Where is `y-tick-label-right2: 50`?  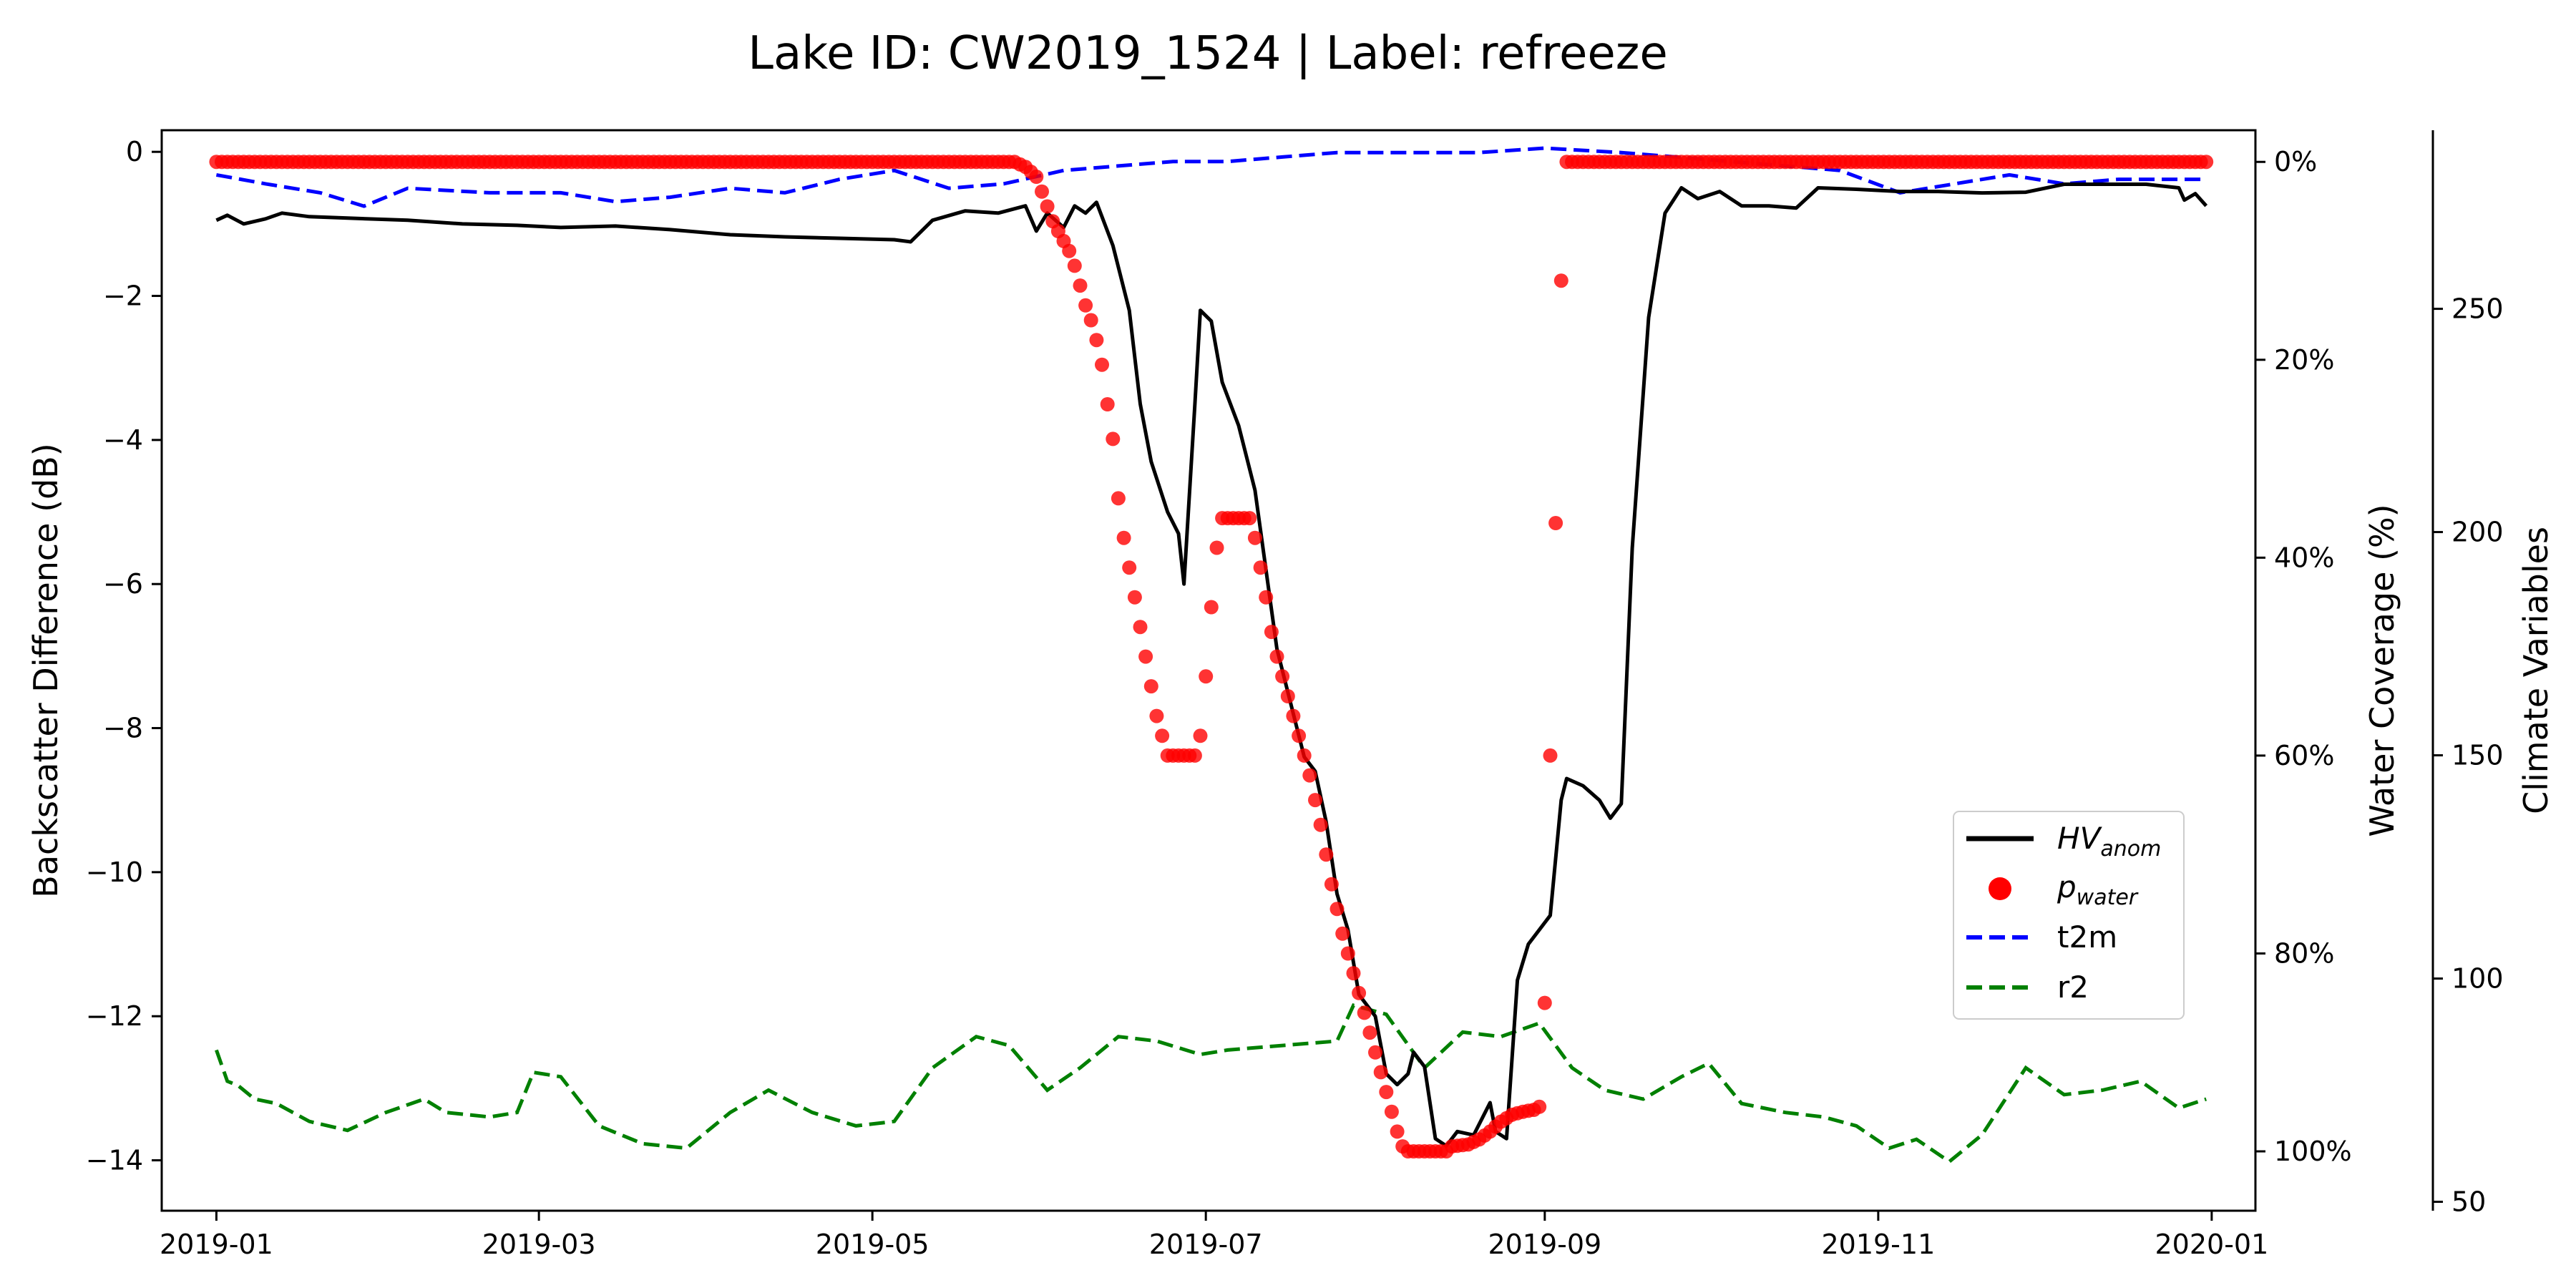 y-tick-label-right2: 50 is located at coordinates (2468, 1202).